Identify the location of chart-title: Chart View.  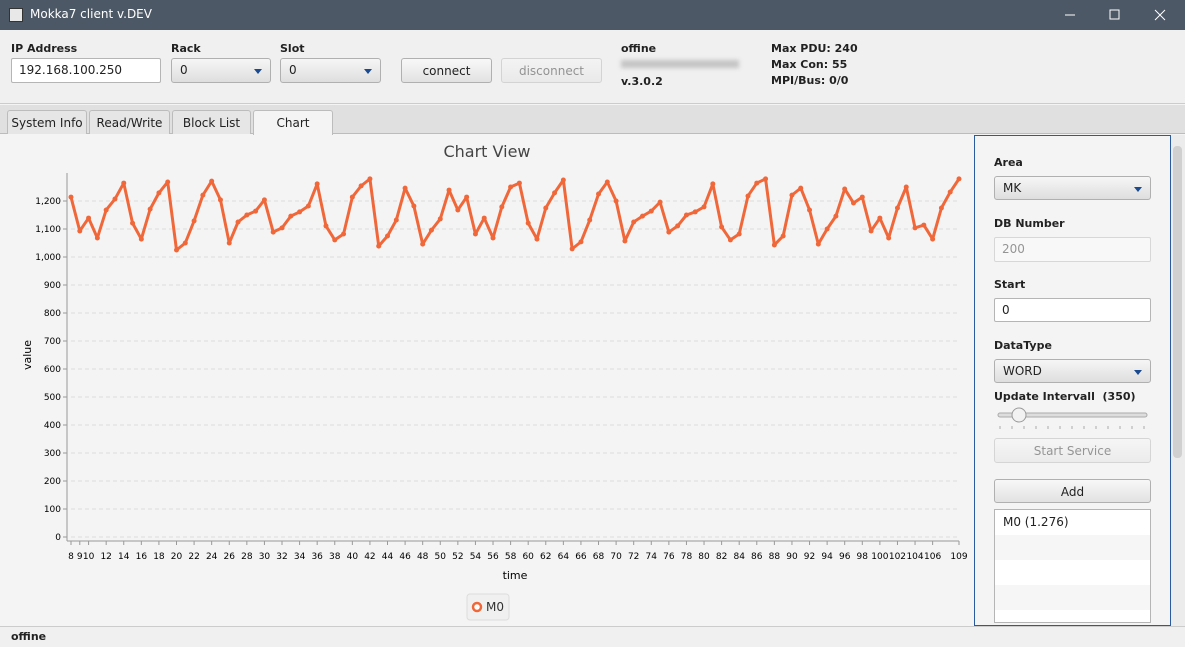
(486, 151).